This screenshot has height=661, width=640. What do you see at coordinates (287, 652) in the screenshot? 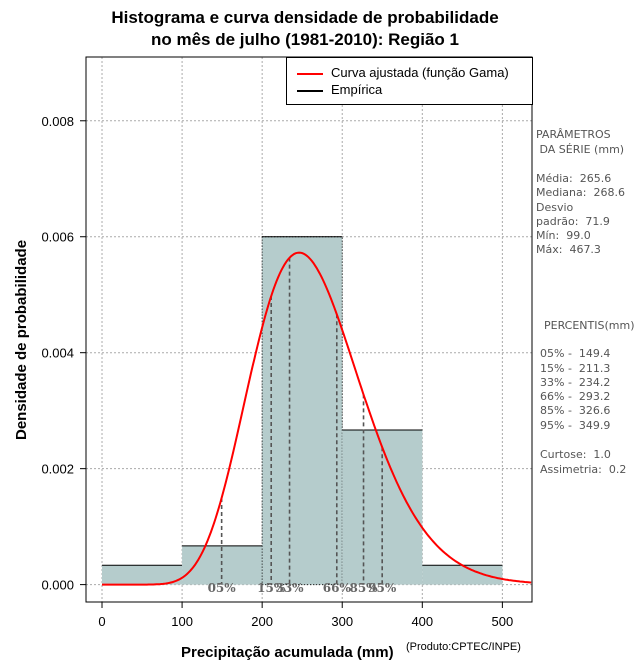
I see `x-axis-label: Precipitação acumulada (mm)` at bounding box center [287, 652].